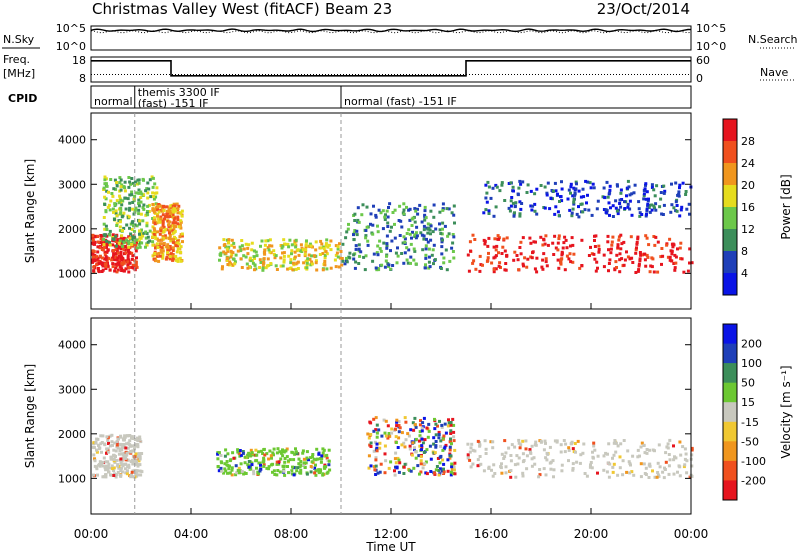 Image resolution: width=800 pixels, height=554 pixels. What do you see at coordinates (744, 251) in the screenshot?
I see `power-colorbar-tick: 8` at bounding box center [744, 251].